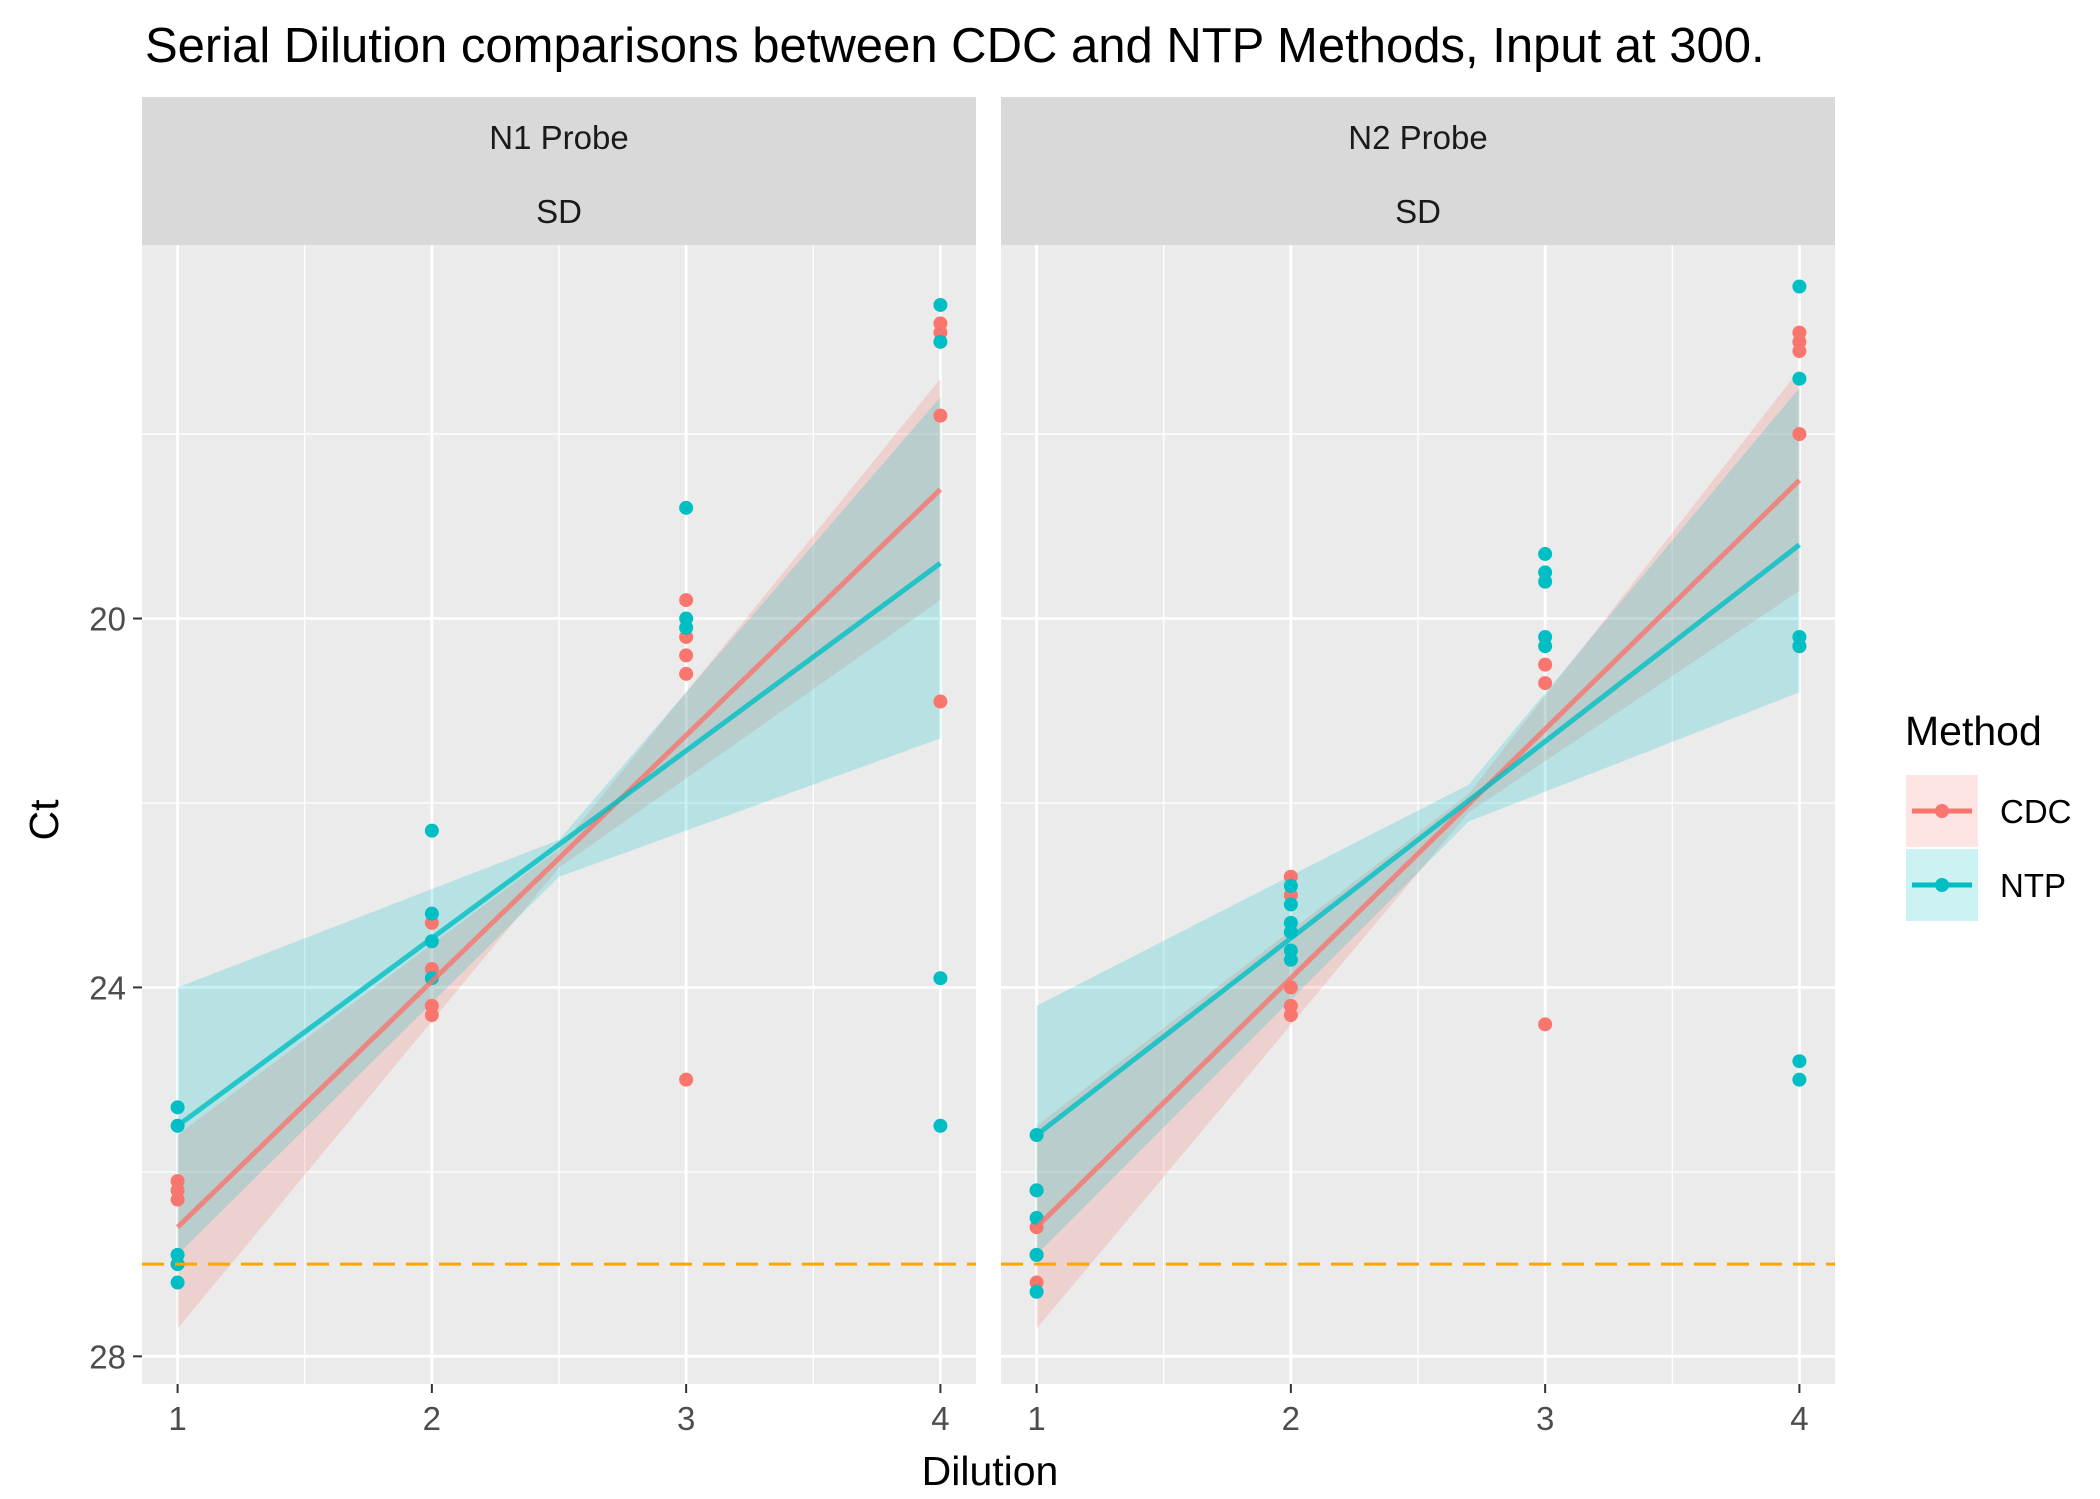 The height and width of the screenshot is (1499, 2100). What do you see at coordinates (1942, 811) in the screenshot?
I see `legend-key-cdc-point` at bounding box center [1942, 811].